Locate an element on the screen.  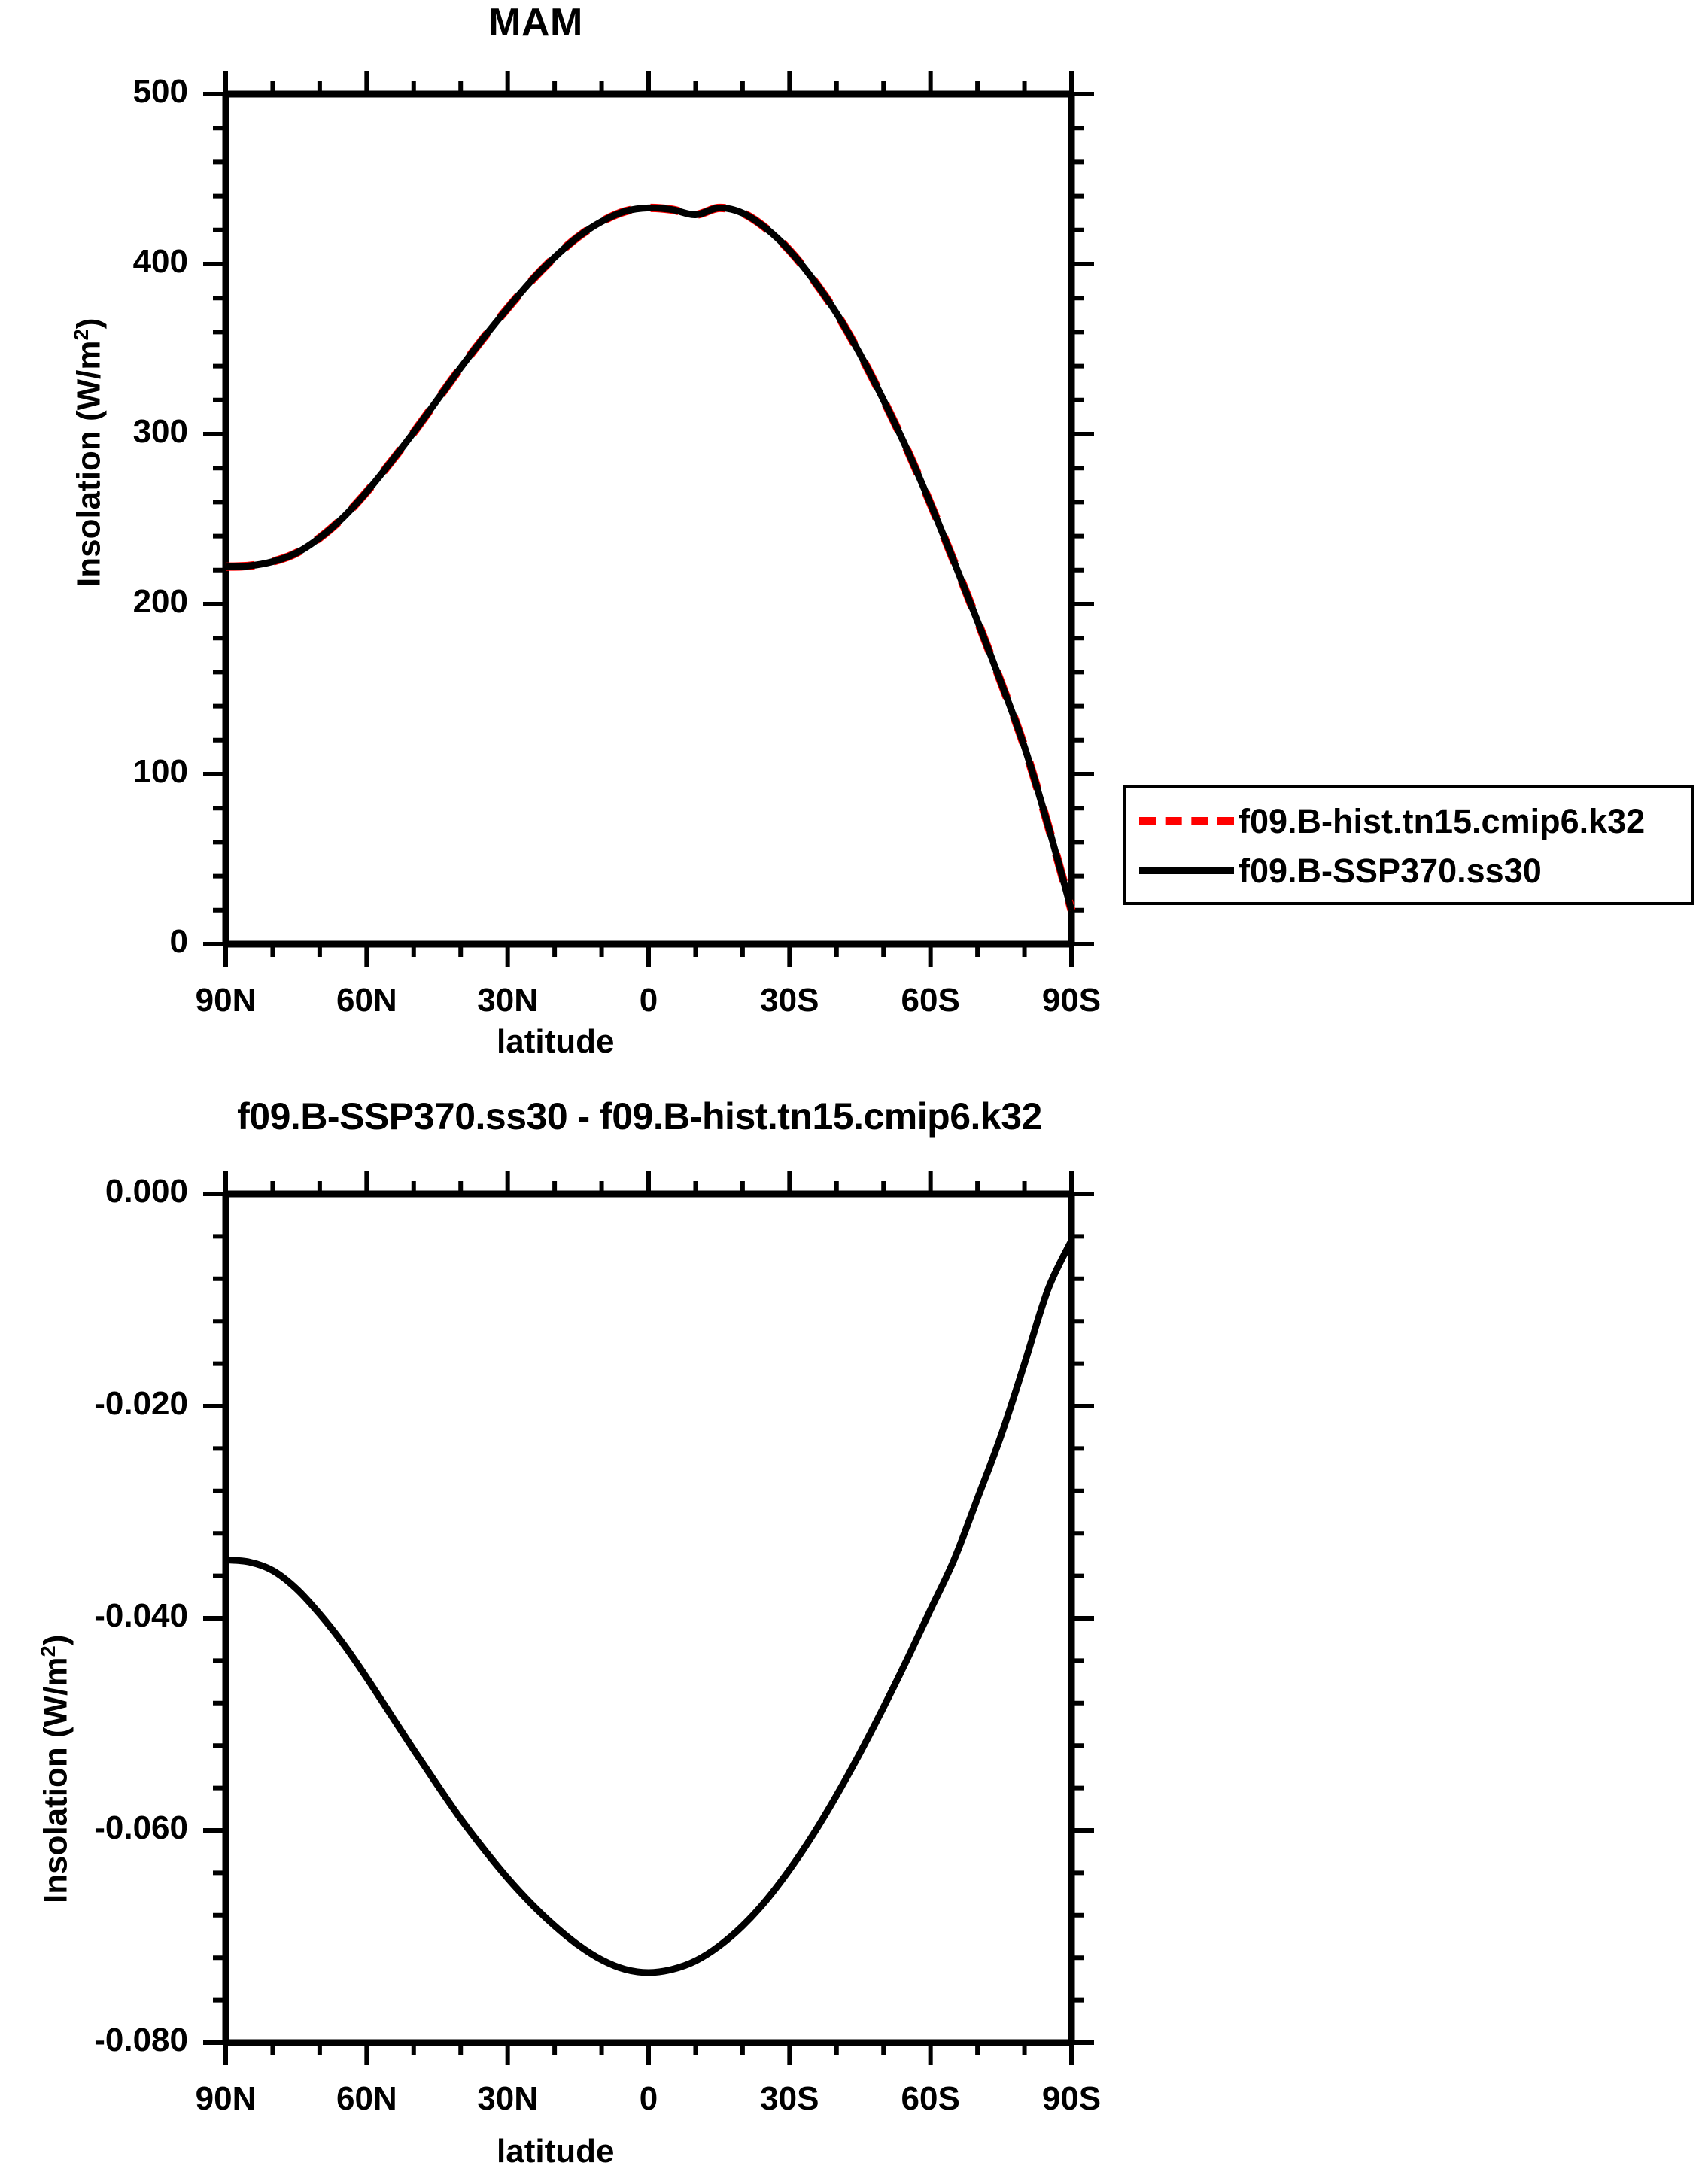
bottom-panel-y-axis-label: Insolation (W/m2) is located at coordinates (55, 1769).